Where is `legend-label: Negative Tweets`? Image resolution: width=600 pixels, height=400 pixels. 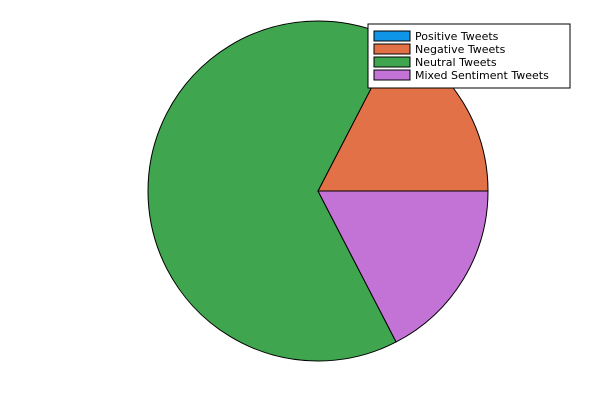
legend-label: Negative Tweets is located at coordinates (460, 49).